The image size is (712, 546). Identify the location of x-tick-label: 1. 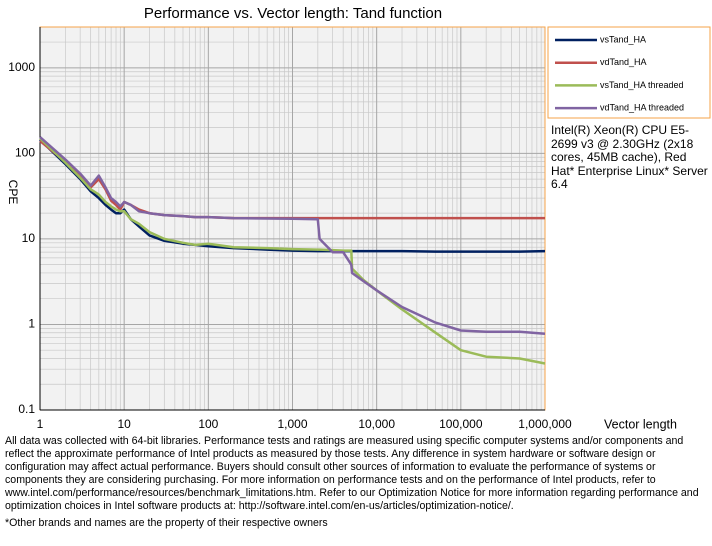
(40, 424).